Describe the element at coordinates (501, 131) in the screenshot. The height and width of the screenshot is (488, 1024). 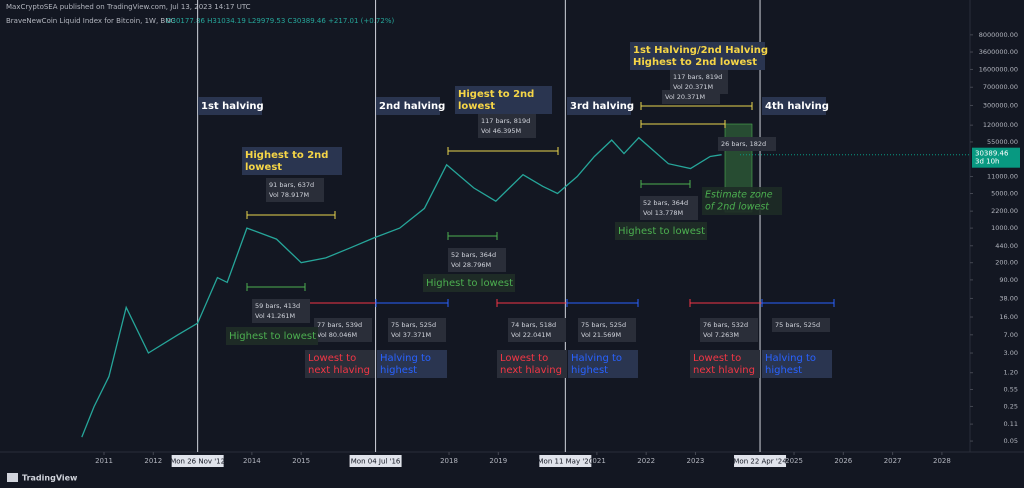
I see `measure-label: Vol 46.395M` at that location.